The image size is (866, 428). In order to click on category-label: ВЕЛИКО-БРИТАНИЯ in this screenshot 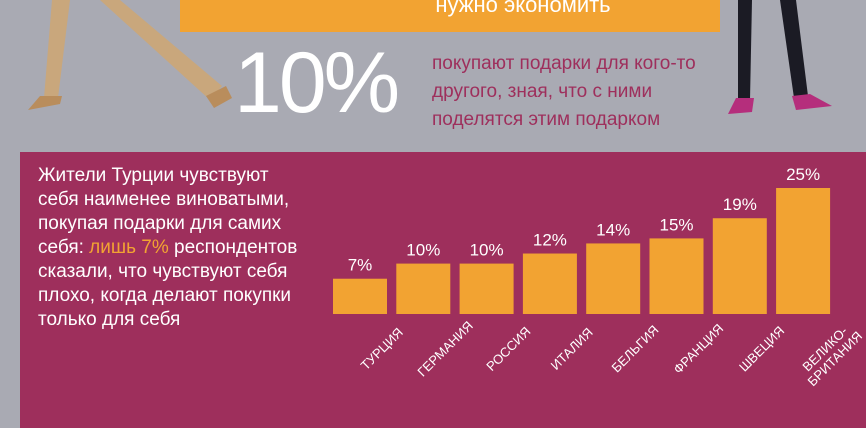, I will do `click(830, 353)`.